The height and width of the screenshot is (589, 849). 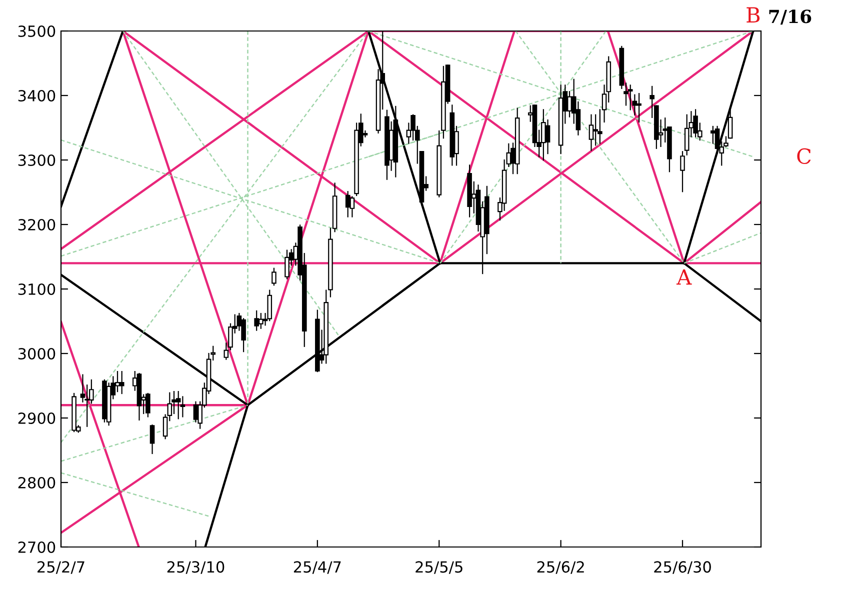 What do you see at coordinates (37, 31) in the screenshot?
I see `y-tick-label: 3500` at bounding box center [37, 31].